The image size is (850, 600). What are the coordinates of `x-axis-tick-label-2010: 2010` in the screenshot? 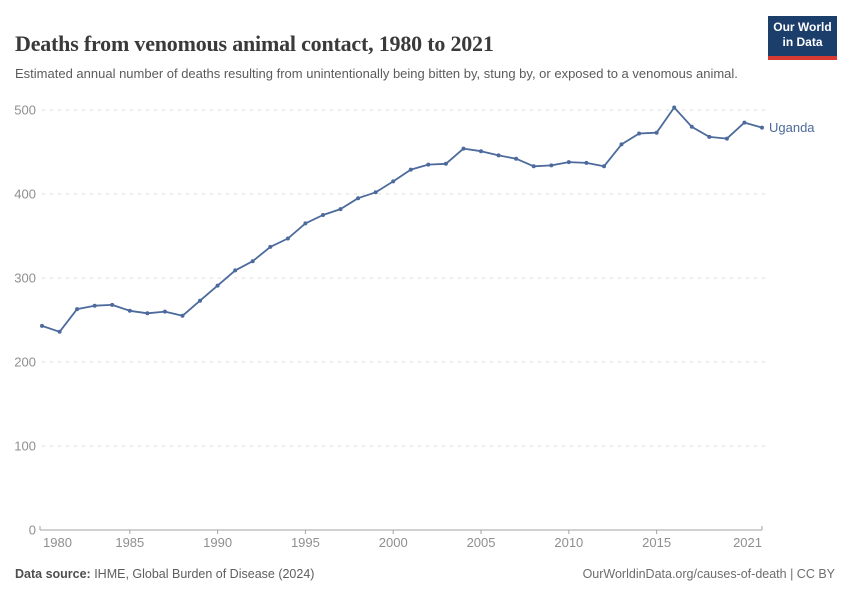 It's located at (568, 542).